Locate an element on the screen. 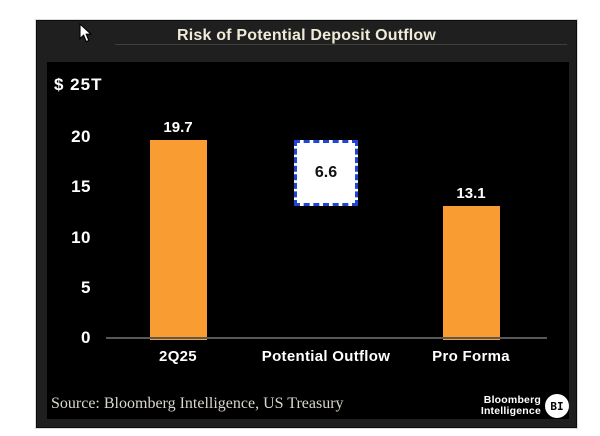 The height and width of the screenshot is (436, 600). outflow-value-label: 6.6 is located at coordinates (326, 173).